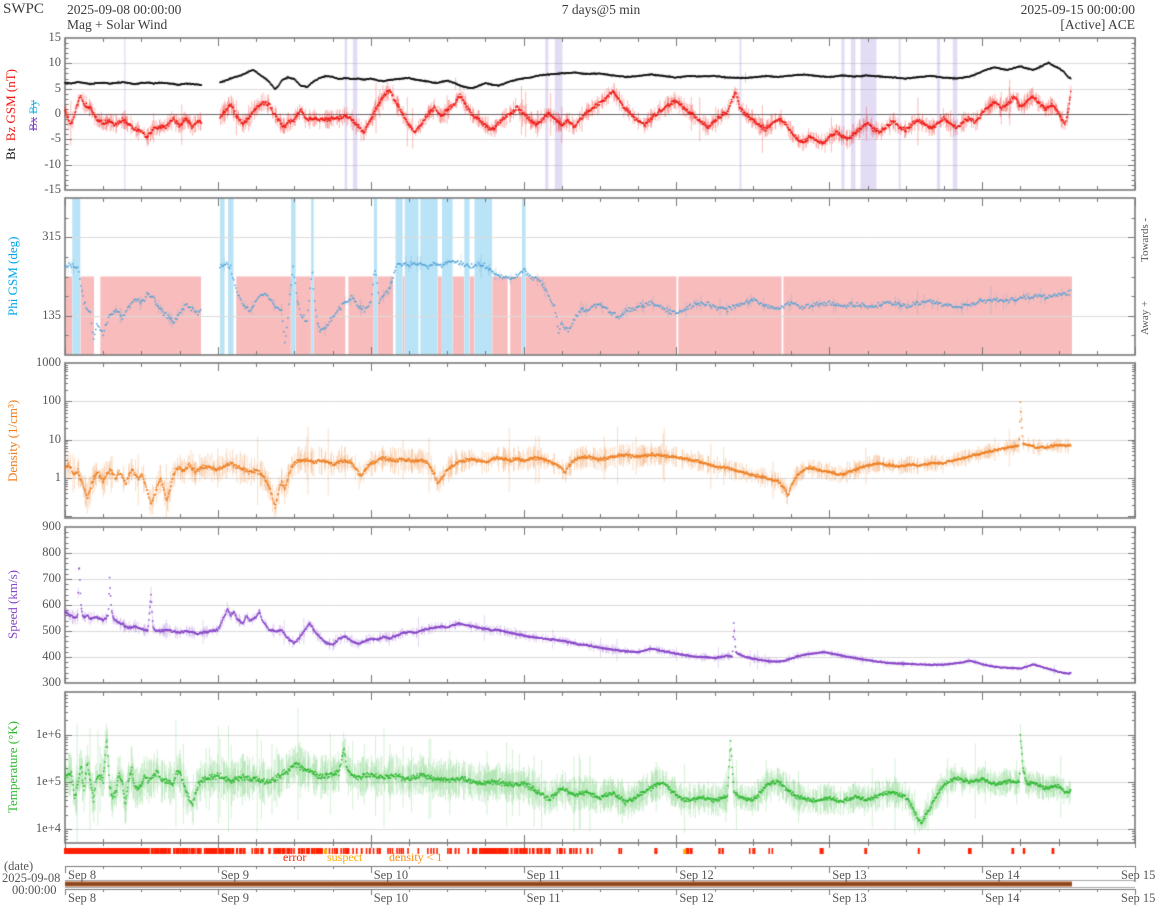  Describe the element at coordinates (52, 164) in the screenshot. I see `y-tick-label: -10` at that location.